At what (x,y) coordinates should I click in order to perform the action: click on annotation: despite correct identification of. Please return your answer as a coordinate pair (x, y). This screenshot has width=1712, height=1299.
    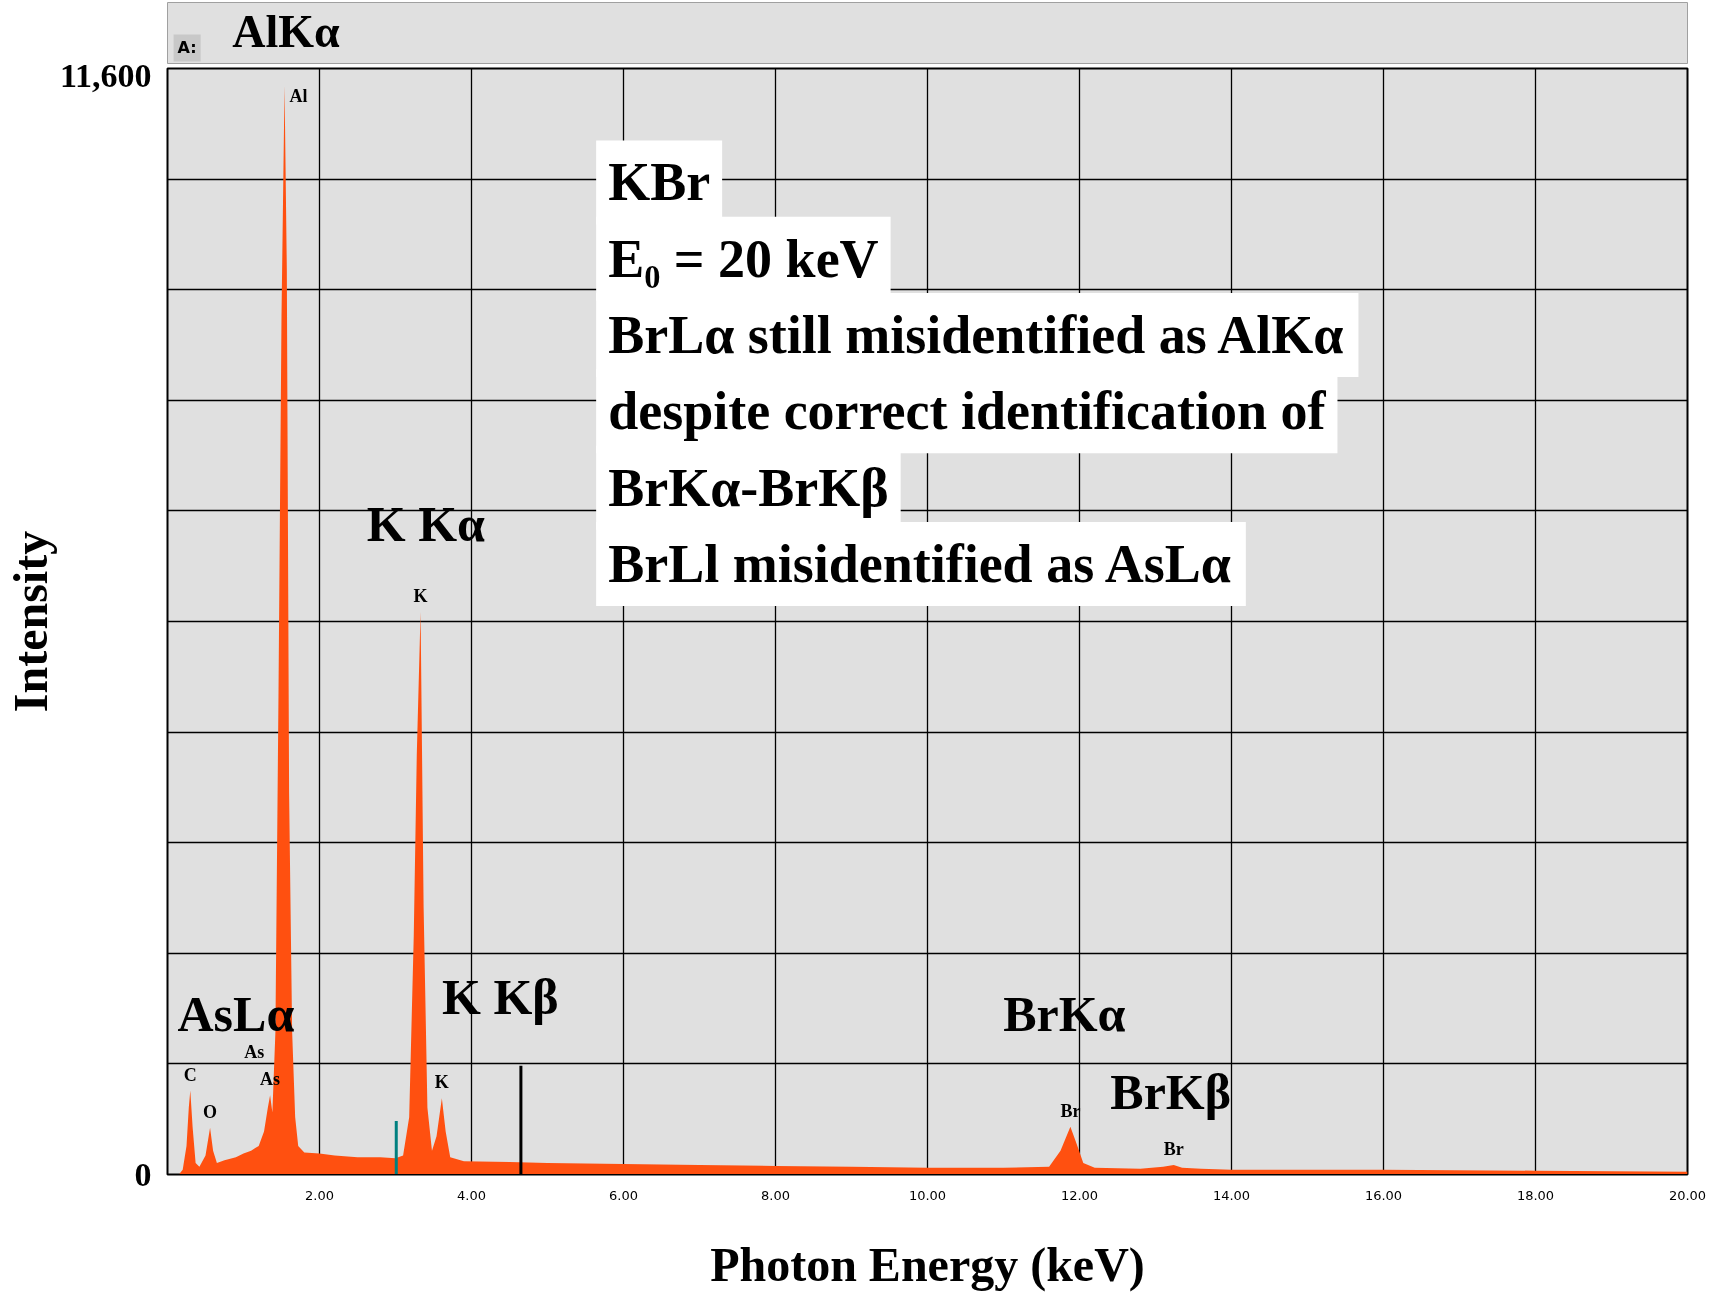
    Looking at the image, I should click on (967, 411).